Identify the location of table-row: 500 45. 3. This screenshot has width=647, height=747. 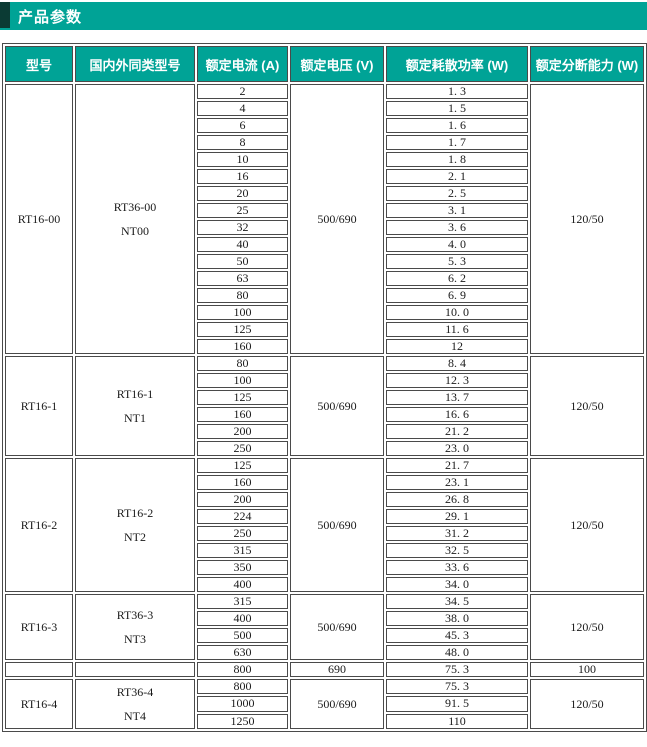
(324, 635).